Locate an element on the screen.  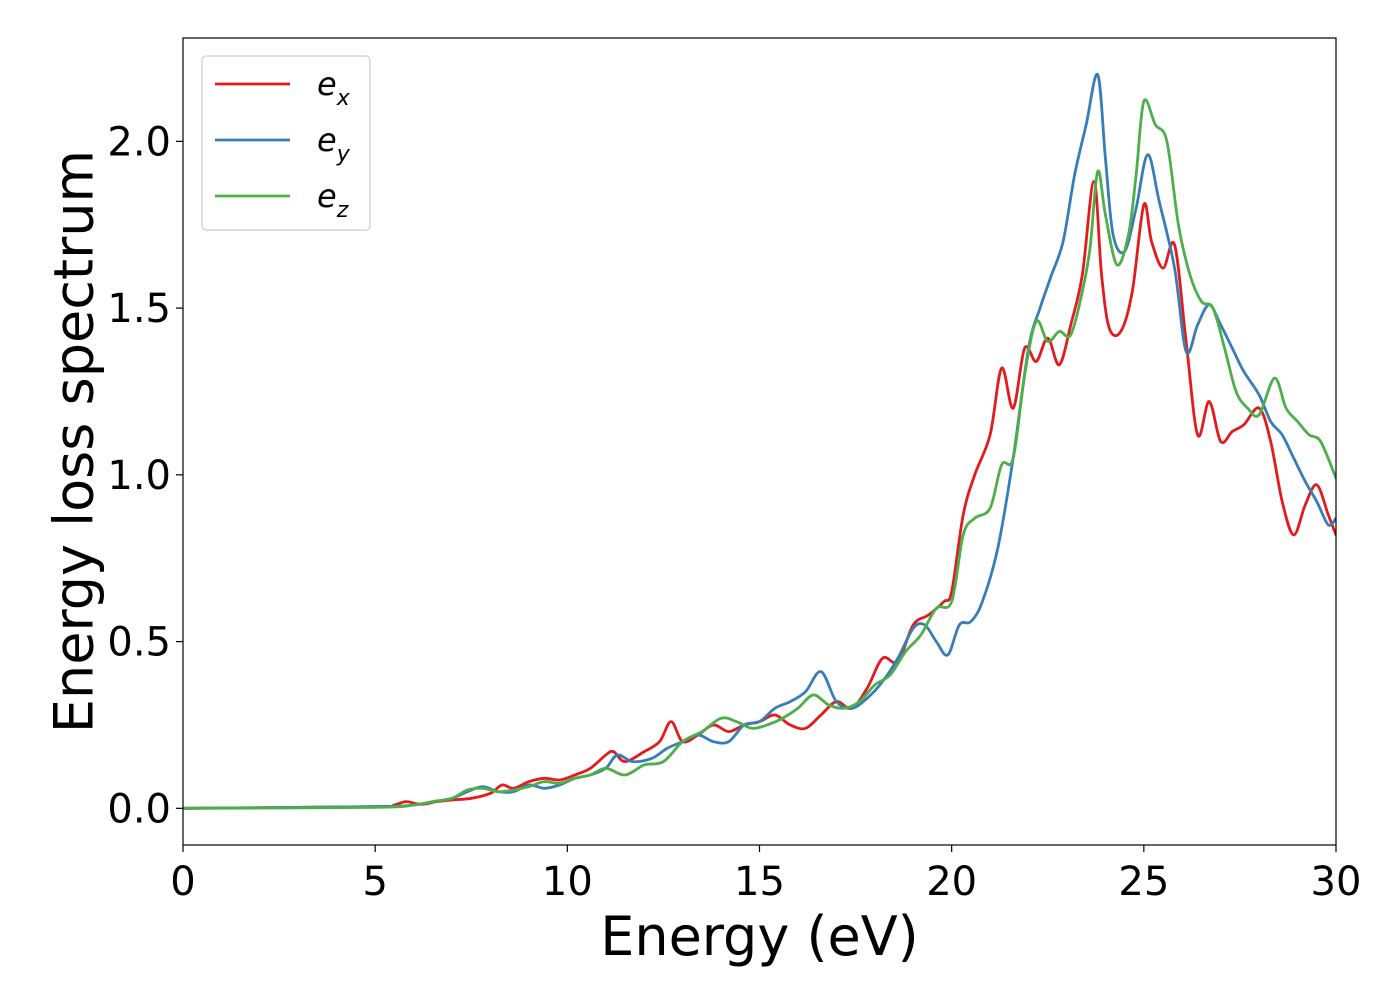
x-axis-ticks: 0 5 10 15 20 25 30 is located at coordinates (765, 875).